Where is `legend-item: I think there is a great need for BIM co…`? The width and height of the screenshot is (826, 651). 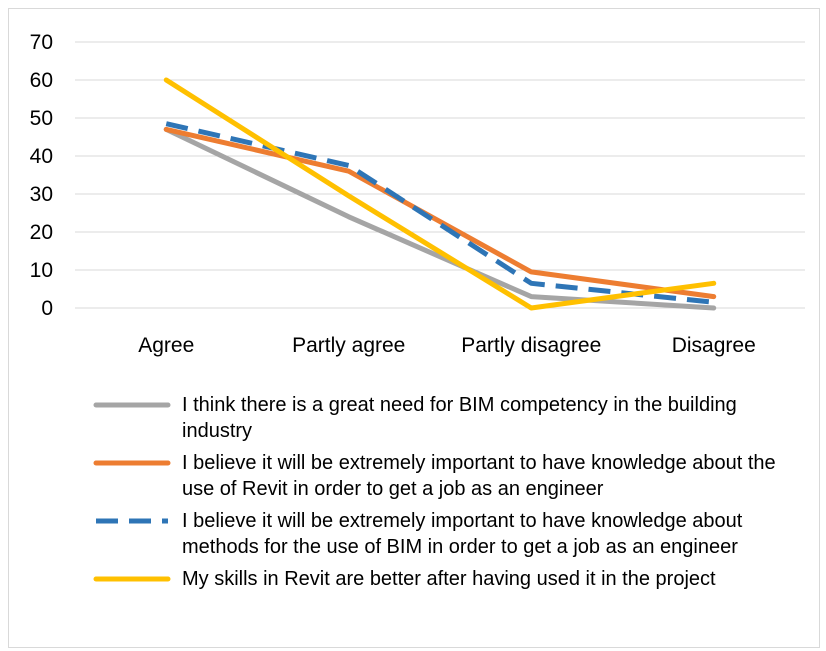
legend-item: I think there is a great need for BIM co… is located at coordinates (452, 418).